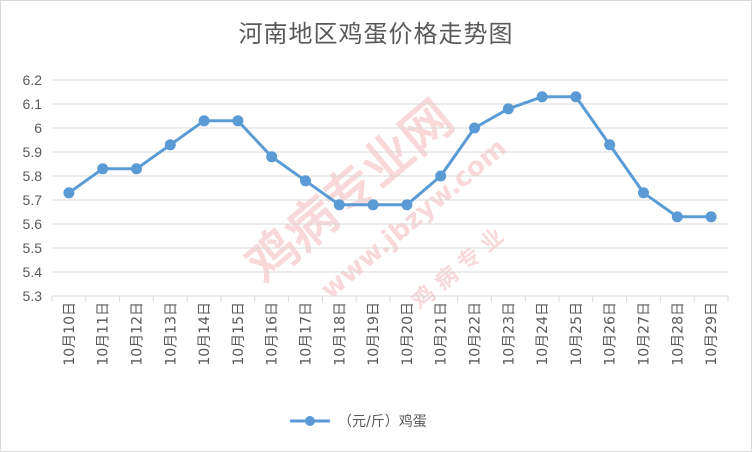 The width and height of the screenshot is (752, 452). I want to click on x-tick-label: 10月23日, so click(509, 334).